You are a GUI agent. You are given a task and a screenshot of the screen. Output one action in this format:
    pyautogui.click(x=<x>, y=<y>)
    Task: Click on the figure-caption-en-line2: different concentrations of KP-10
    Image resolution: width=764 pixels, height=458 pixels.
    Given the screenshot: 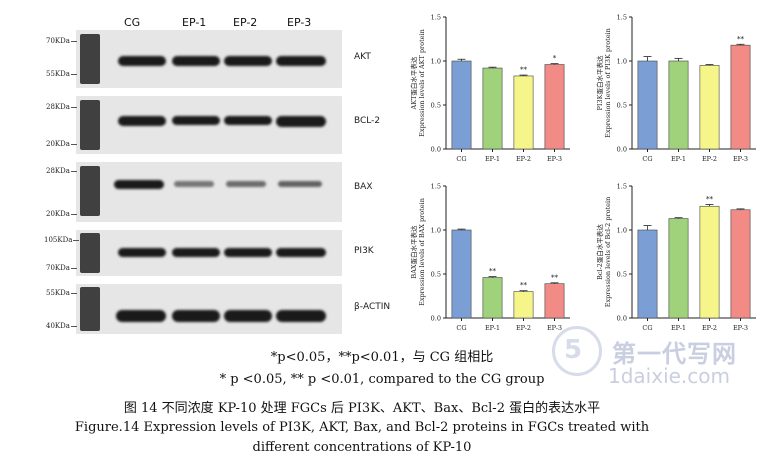 What is the action you would take?
    pyautogui.click(x=362, y=447)
    